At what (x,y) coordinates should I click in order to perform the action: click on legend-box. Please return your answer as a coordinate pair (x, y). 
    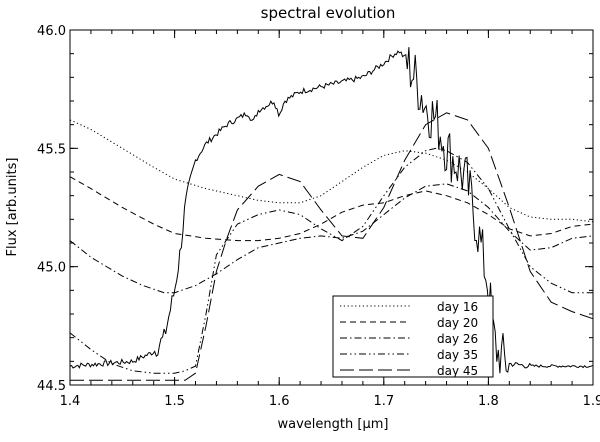
    Looking at the image, I should click on (413, 336).